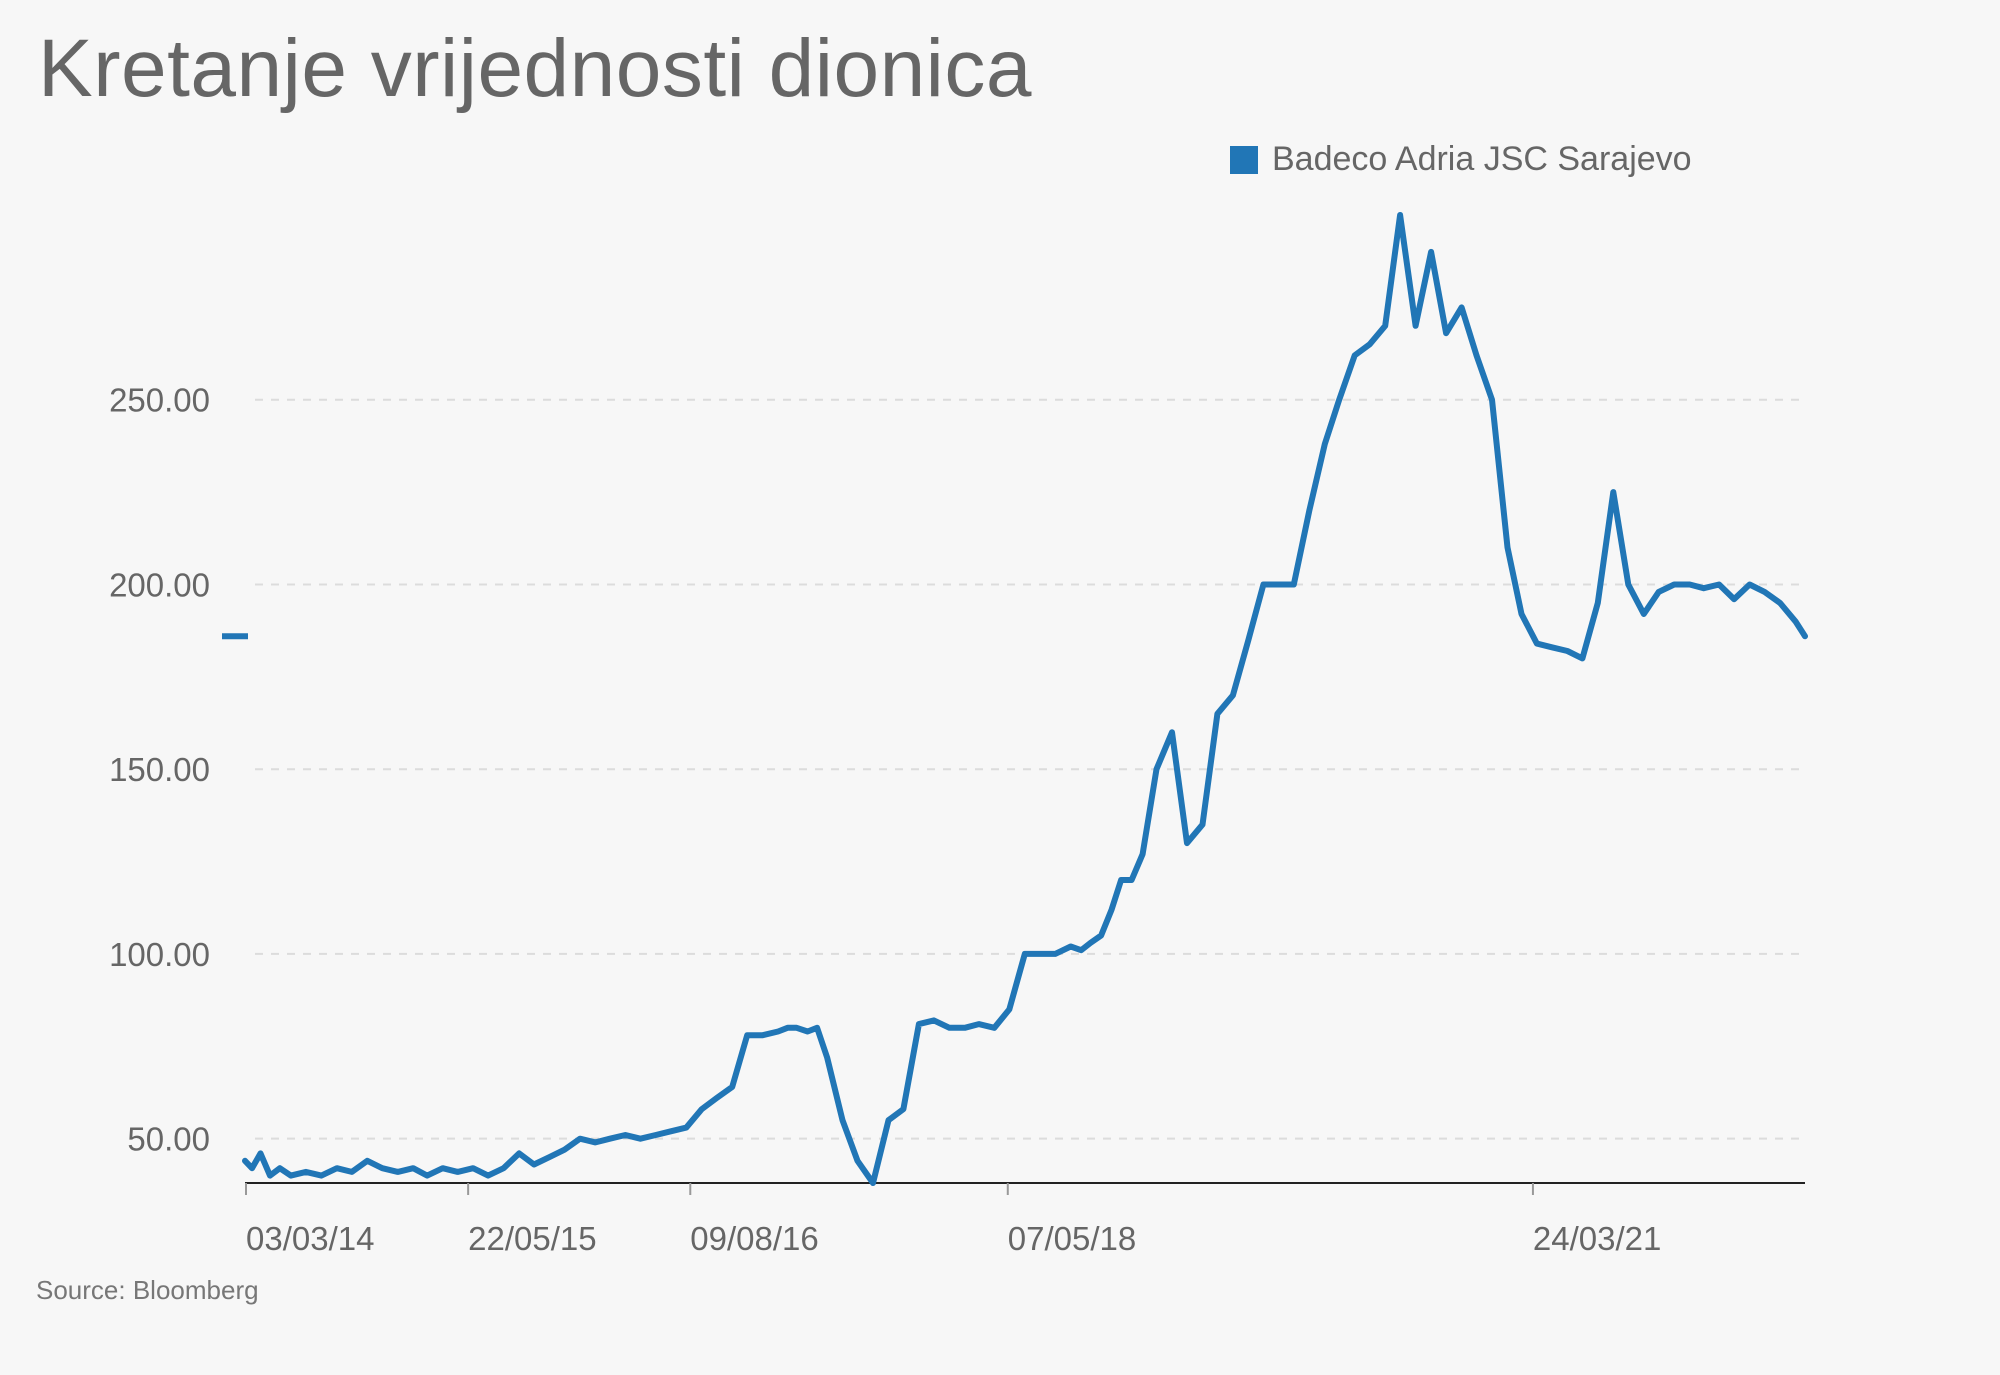  I want to click on x-tick-label: 24/03/21, so click(1597, 1238).